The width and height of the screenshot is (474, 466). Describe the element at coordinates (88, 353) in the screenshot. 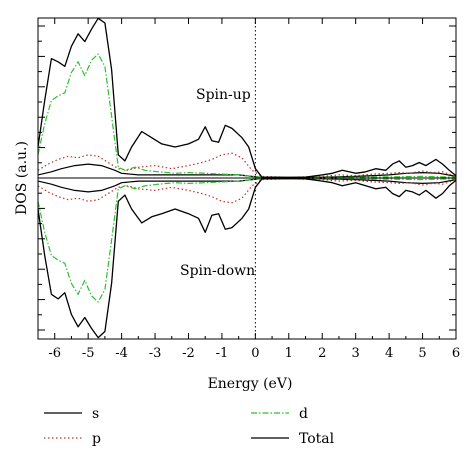

I see `x-tick-label: -5` at that location.